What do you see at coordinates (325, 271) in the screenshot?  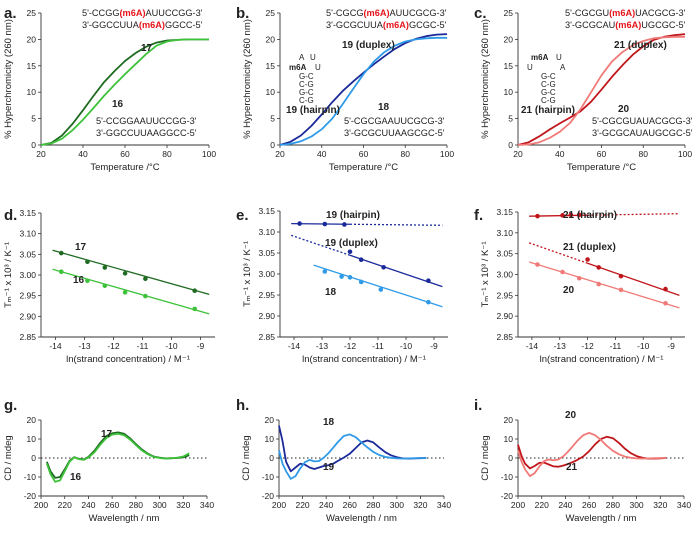 I see `e-series-18-point` at bounding box center [325, 271].